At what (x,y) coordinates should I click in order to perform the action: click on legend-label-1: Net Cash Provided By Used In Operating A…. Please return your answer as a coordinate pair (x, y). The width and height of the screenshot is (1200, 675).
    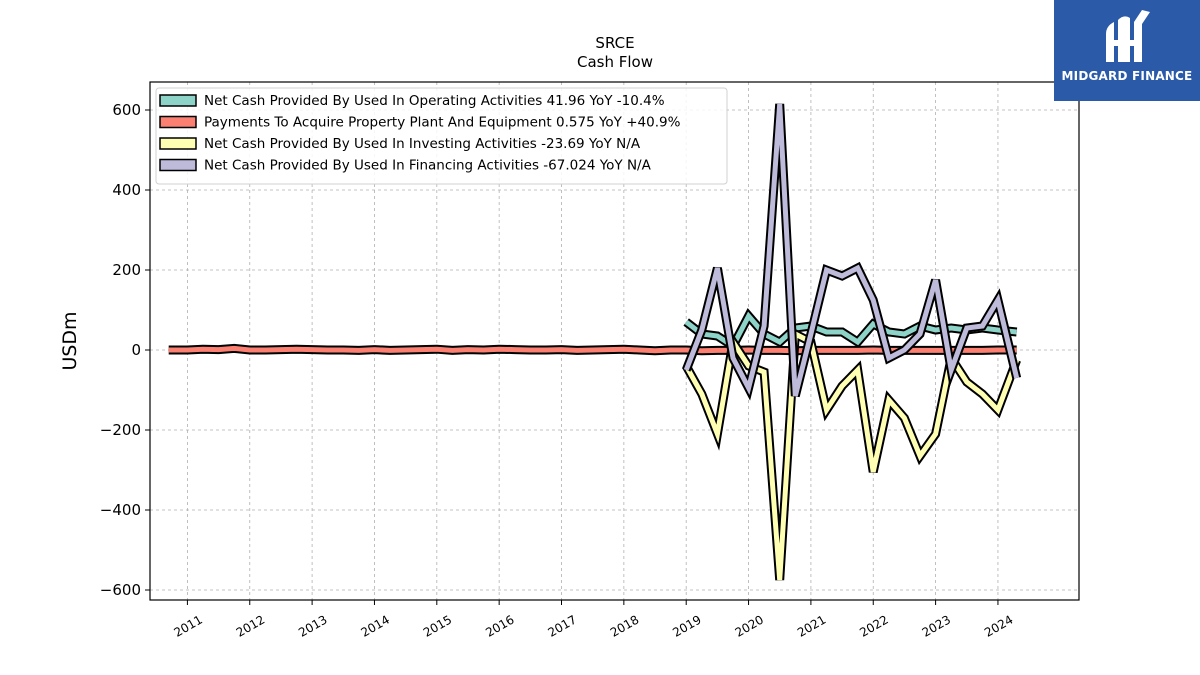
    Looking at the image, I should click on (434, 101).